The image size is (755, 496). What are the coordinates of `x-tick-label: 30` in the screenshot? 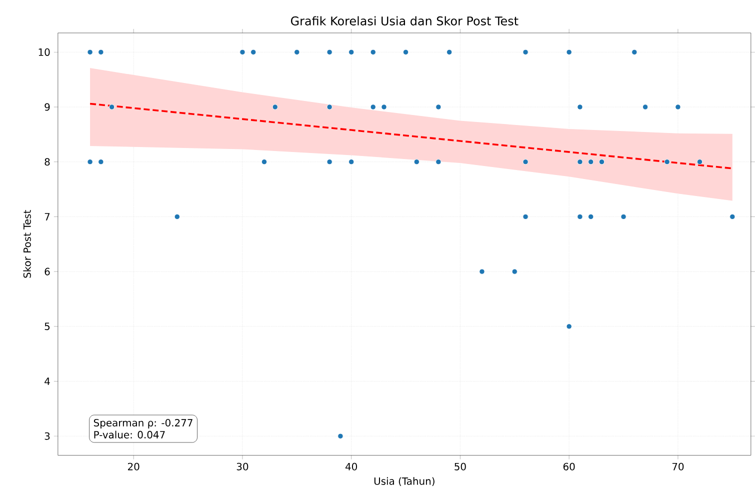 It's located at (242, 466).